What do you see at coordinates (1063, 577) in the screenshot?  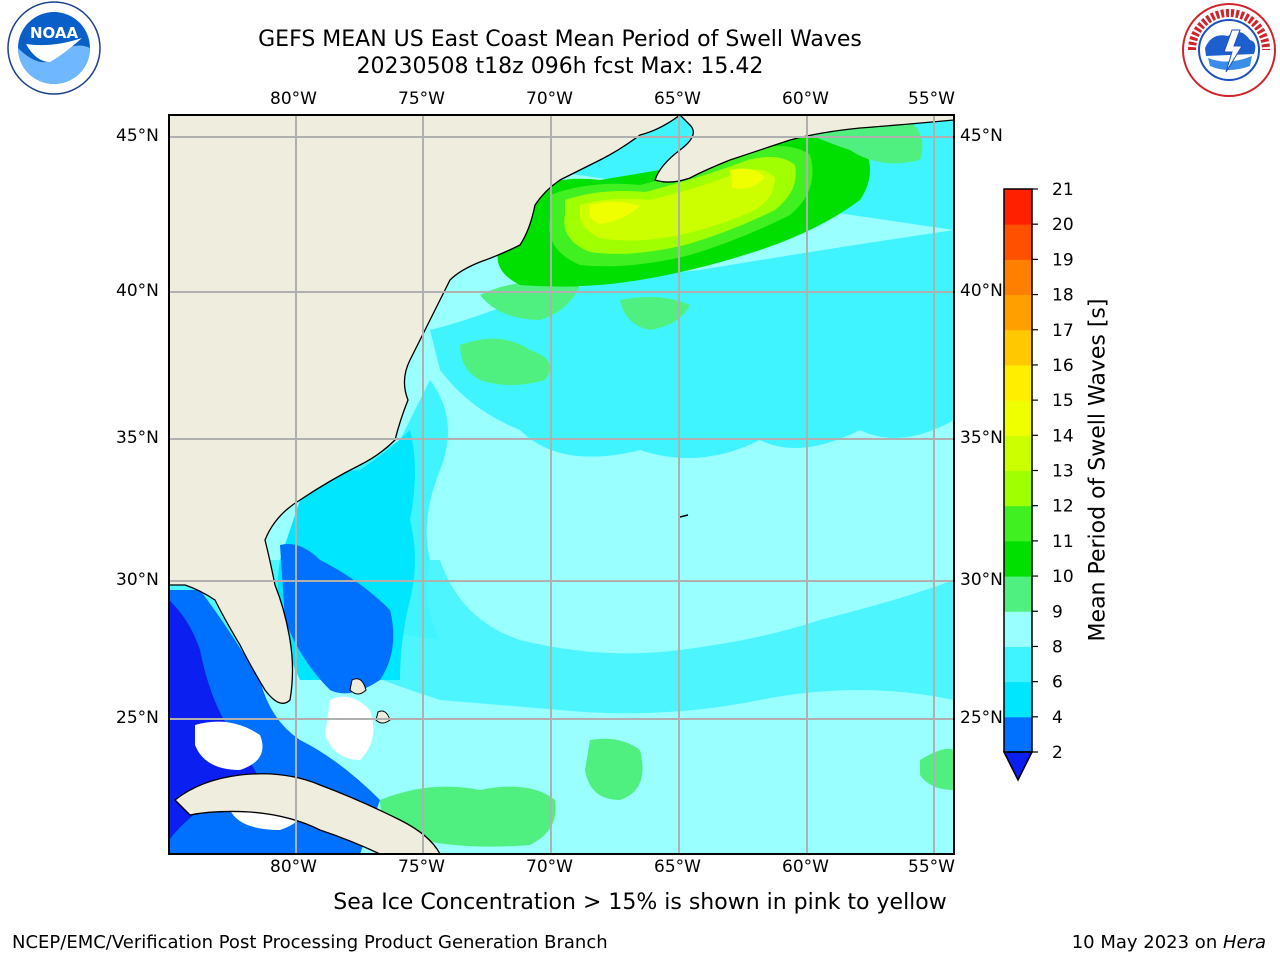 I see `colorbar-tick-label: 10` at bounding box center [1063, 577].